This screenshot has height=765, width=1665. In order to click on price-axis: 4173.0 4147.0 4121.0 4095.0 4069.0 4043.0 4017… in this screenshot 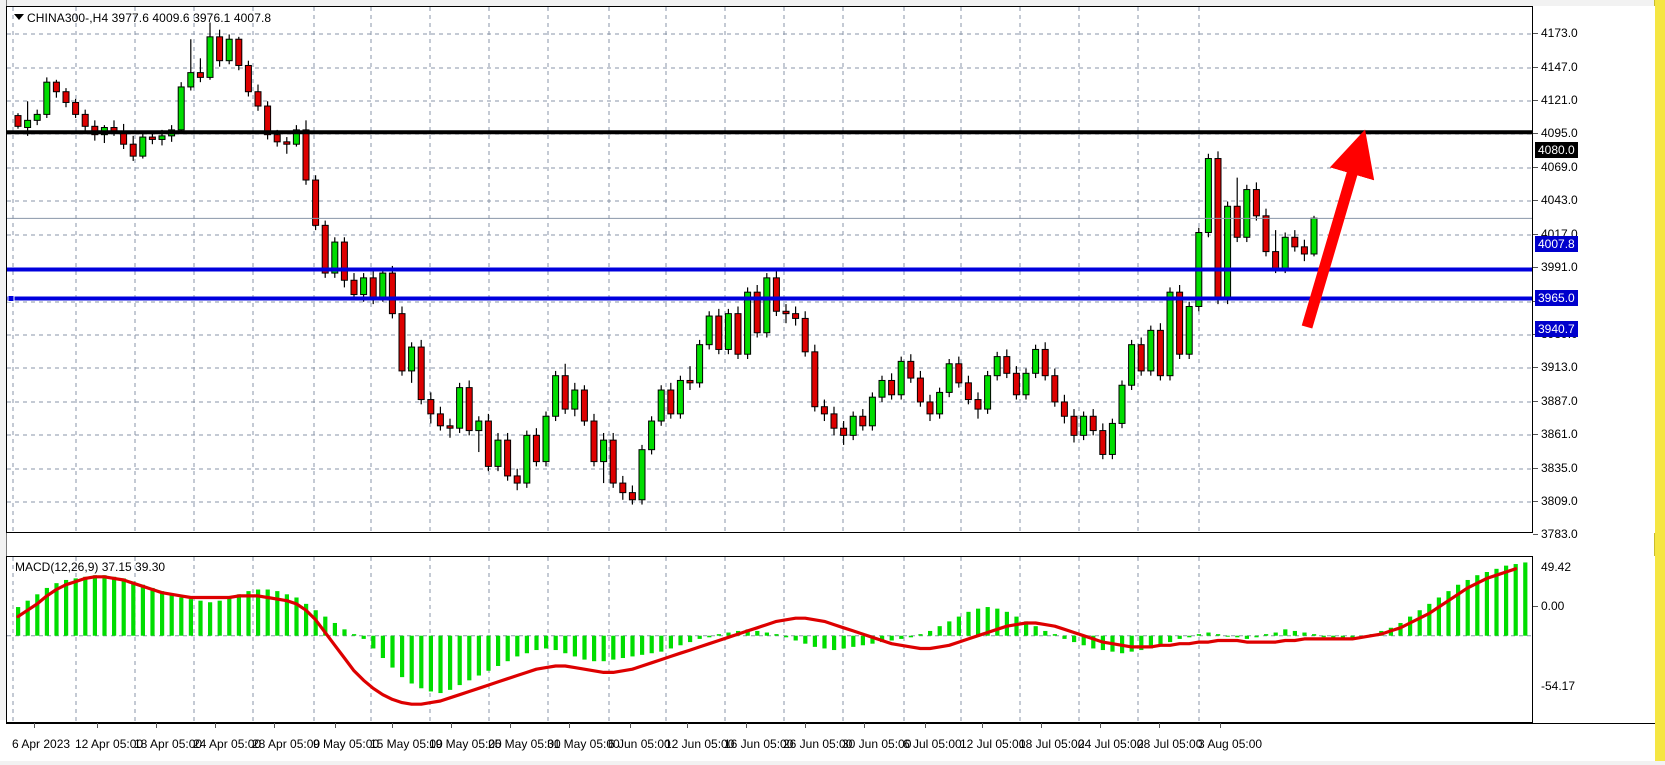, I will do `click(1594, 287)`.